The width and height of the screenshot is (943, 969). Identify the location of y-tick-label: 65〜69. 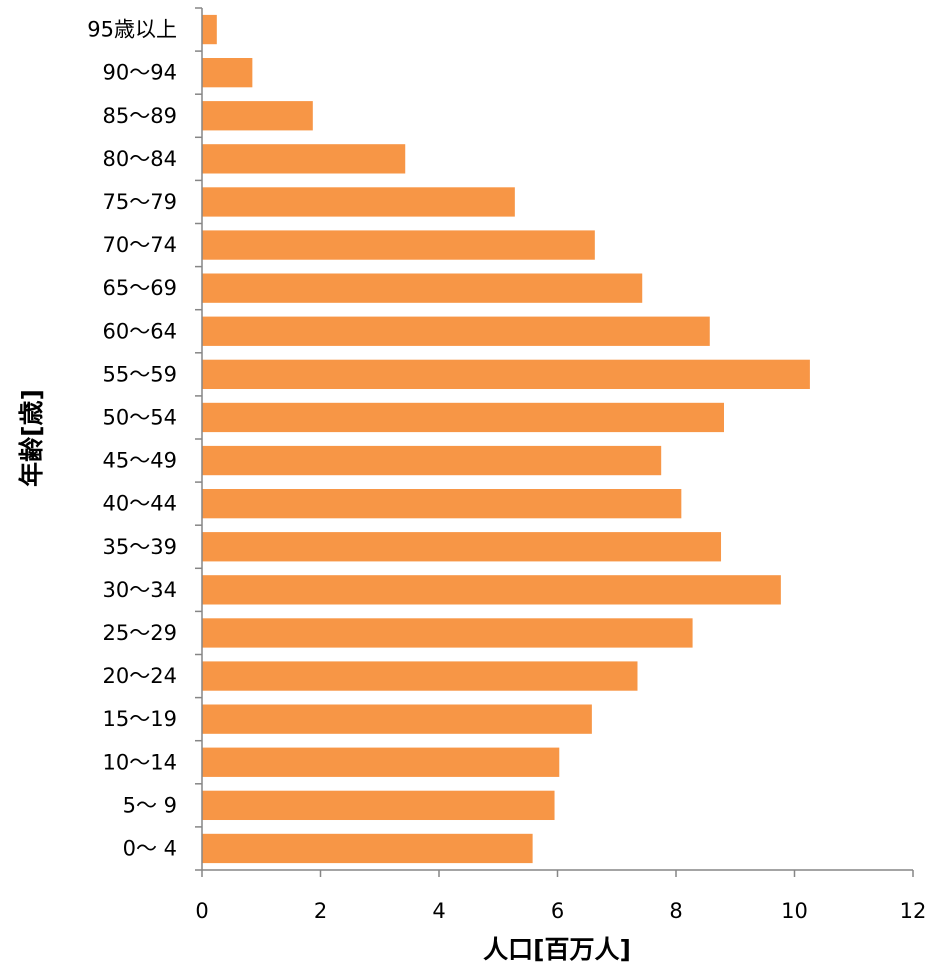
(140, 288).